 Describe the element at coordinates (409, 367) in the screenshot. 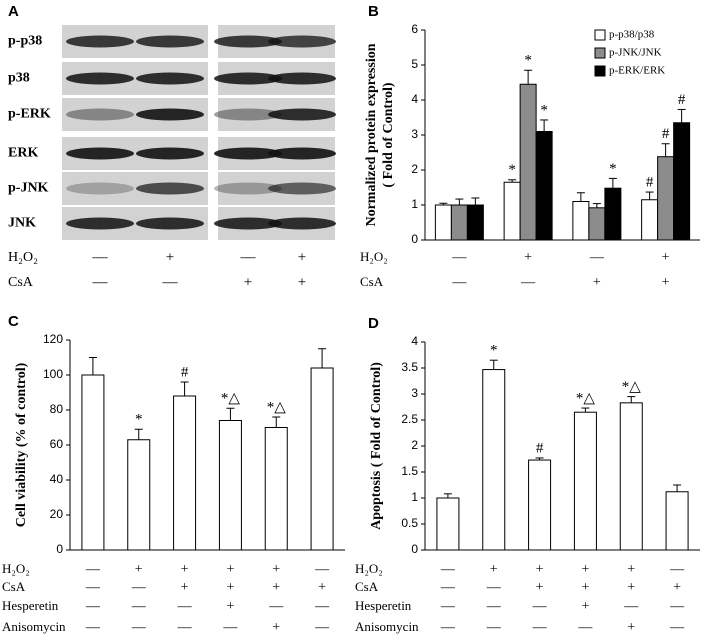

I see `y-tick-label: 3.5` at that location.